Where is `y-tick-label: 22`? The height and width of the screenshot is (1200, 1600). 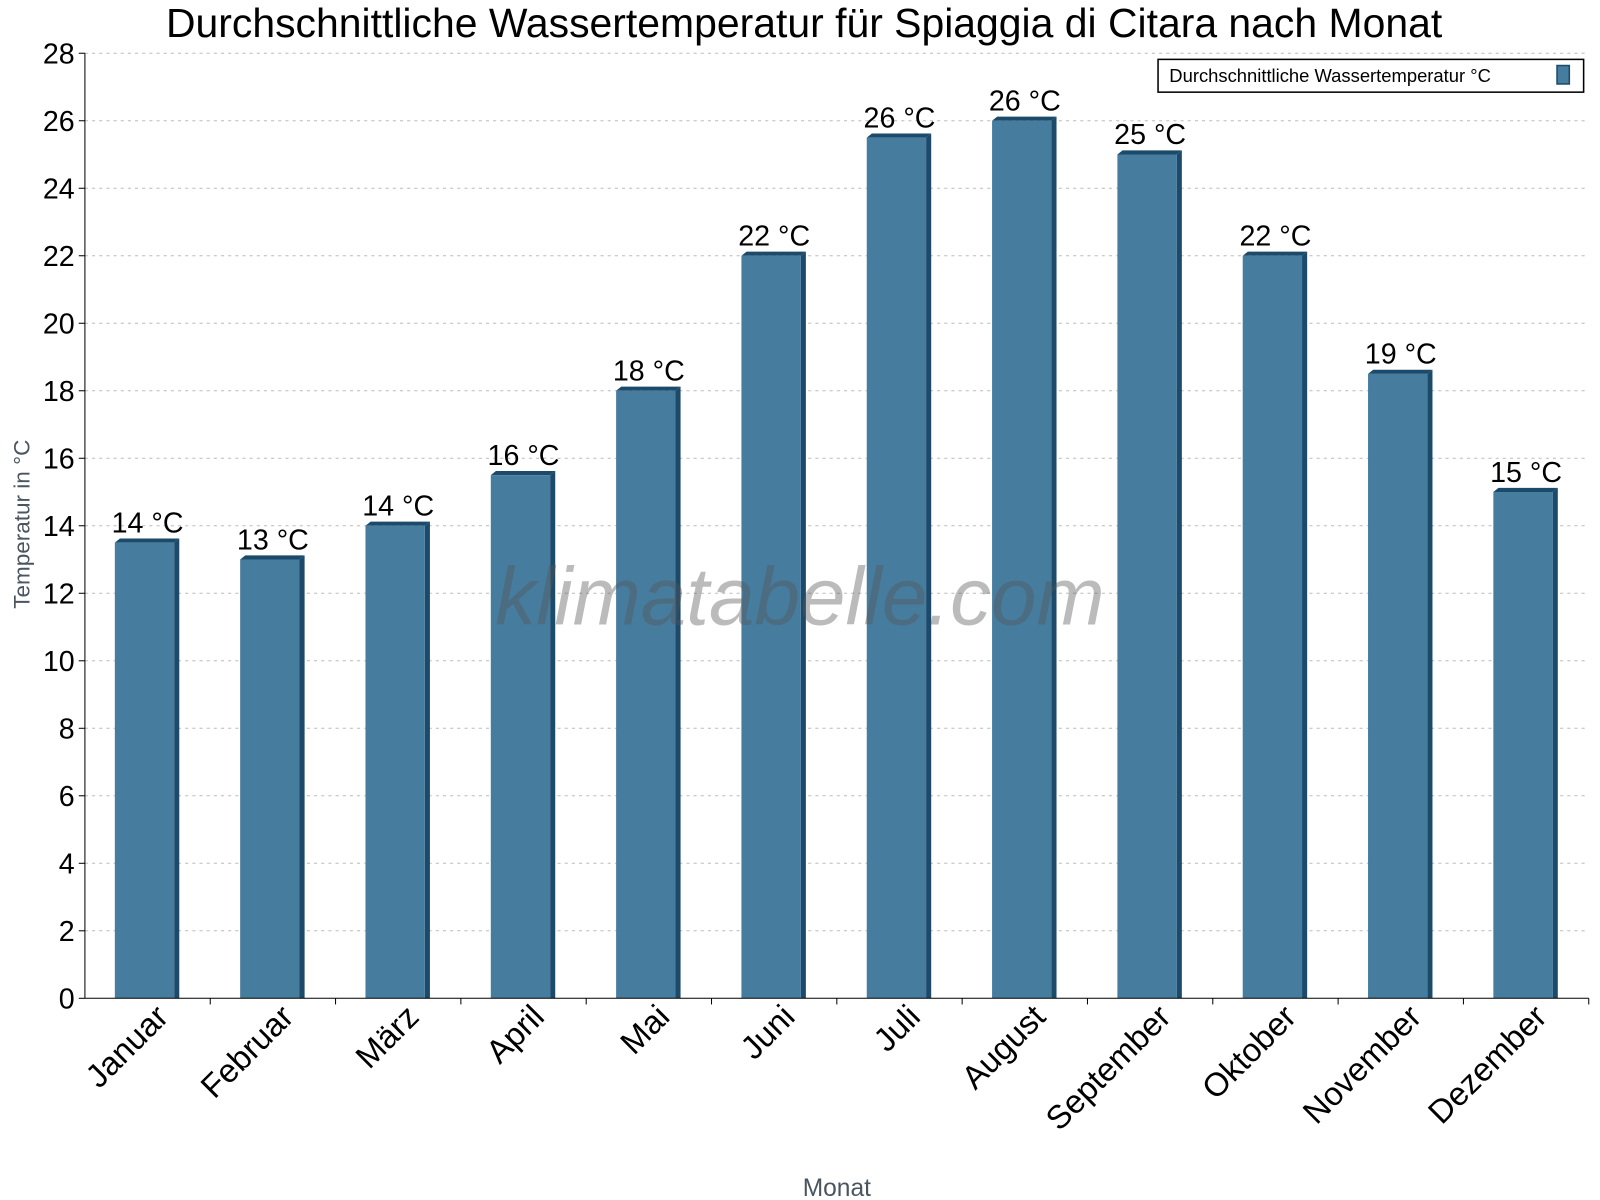 y-tick-label: 22 is located at coordinates (59, 257).